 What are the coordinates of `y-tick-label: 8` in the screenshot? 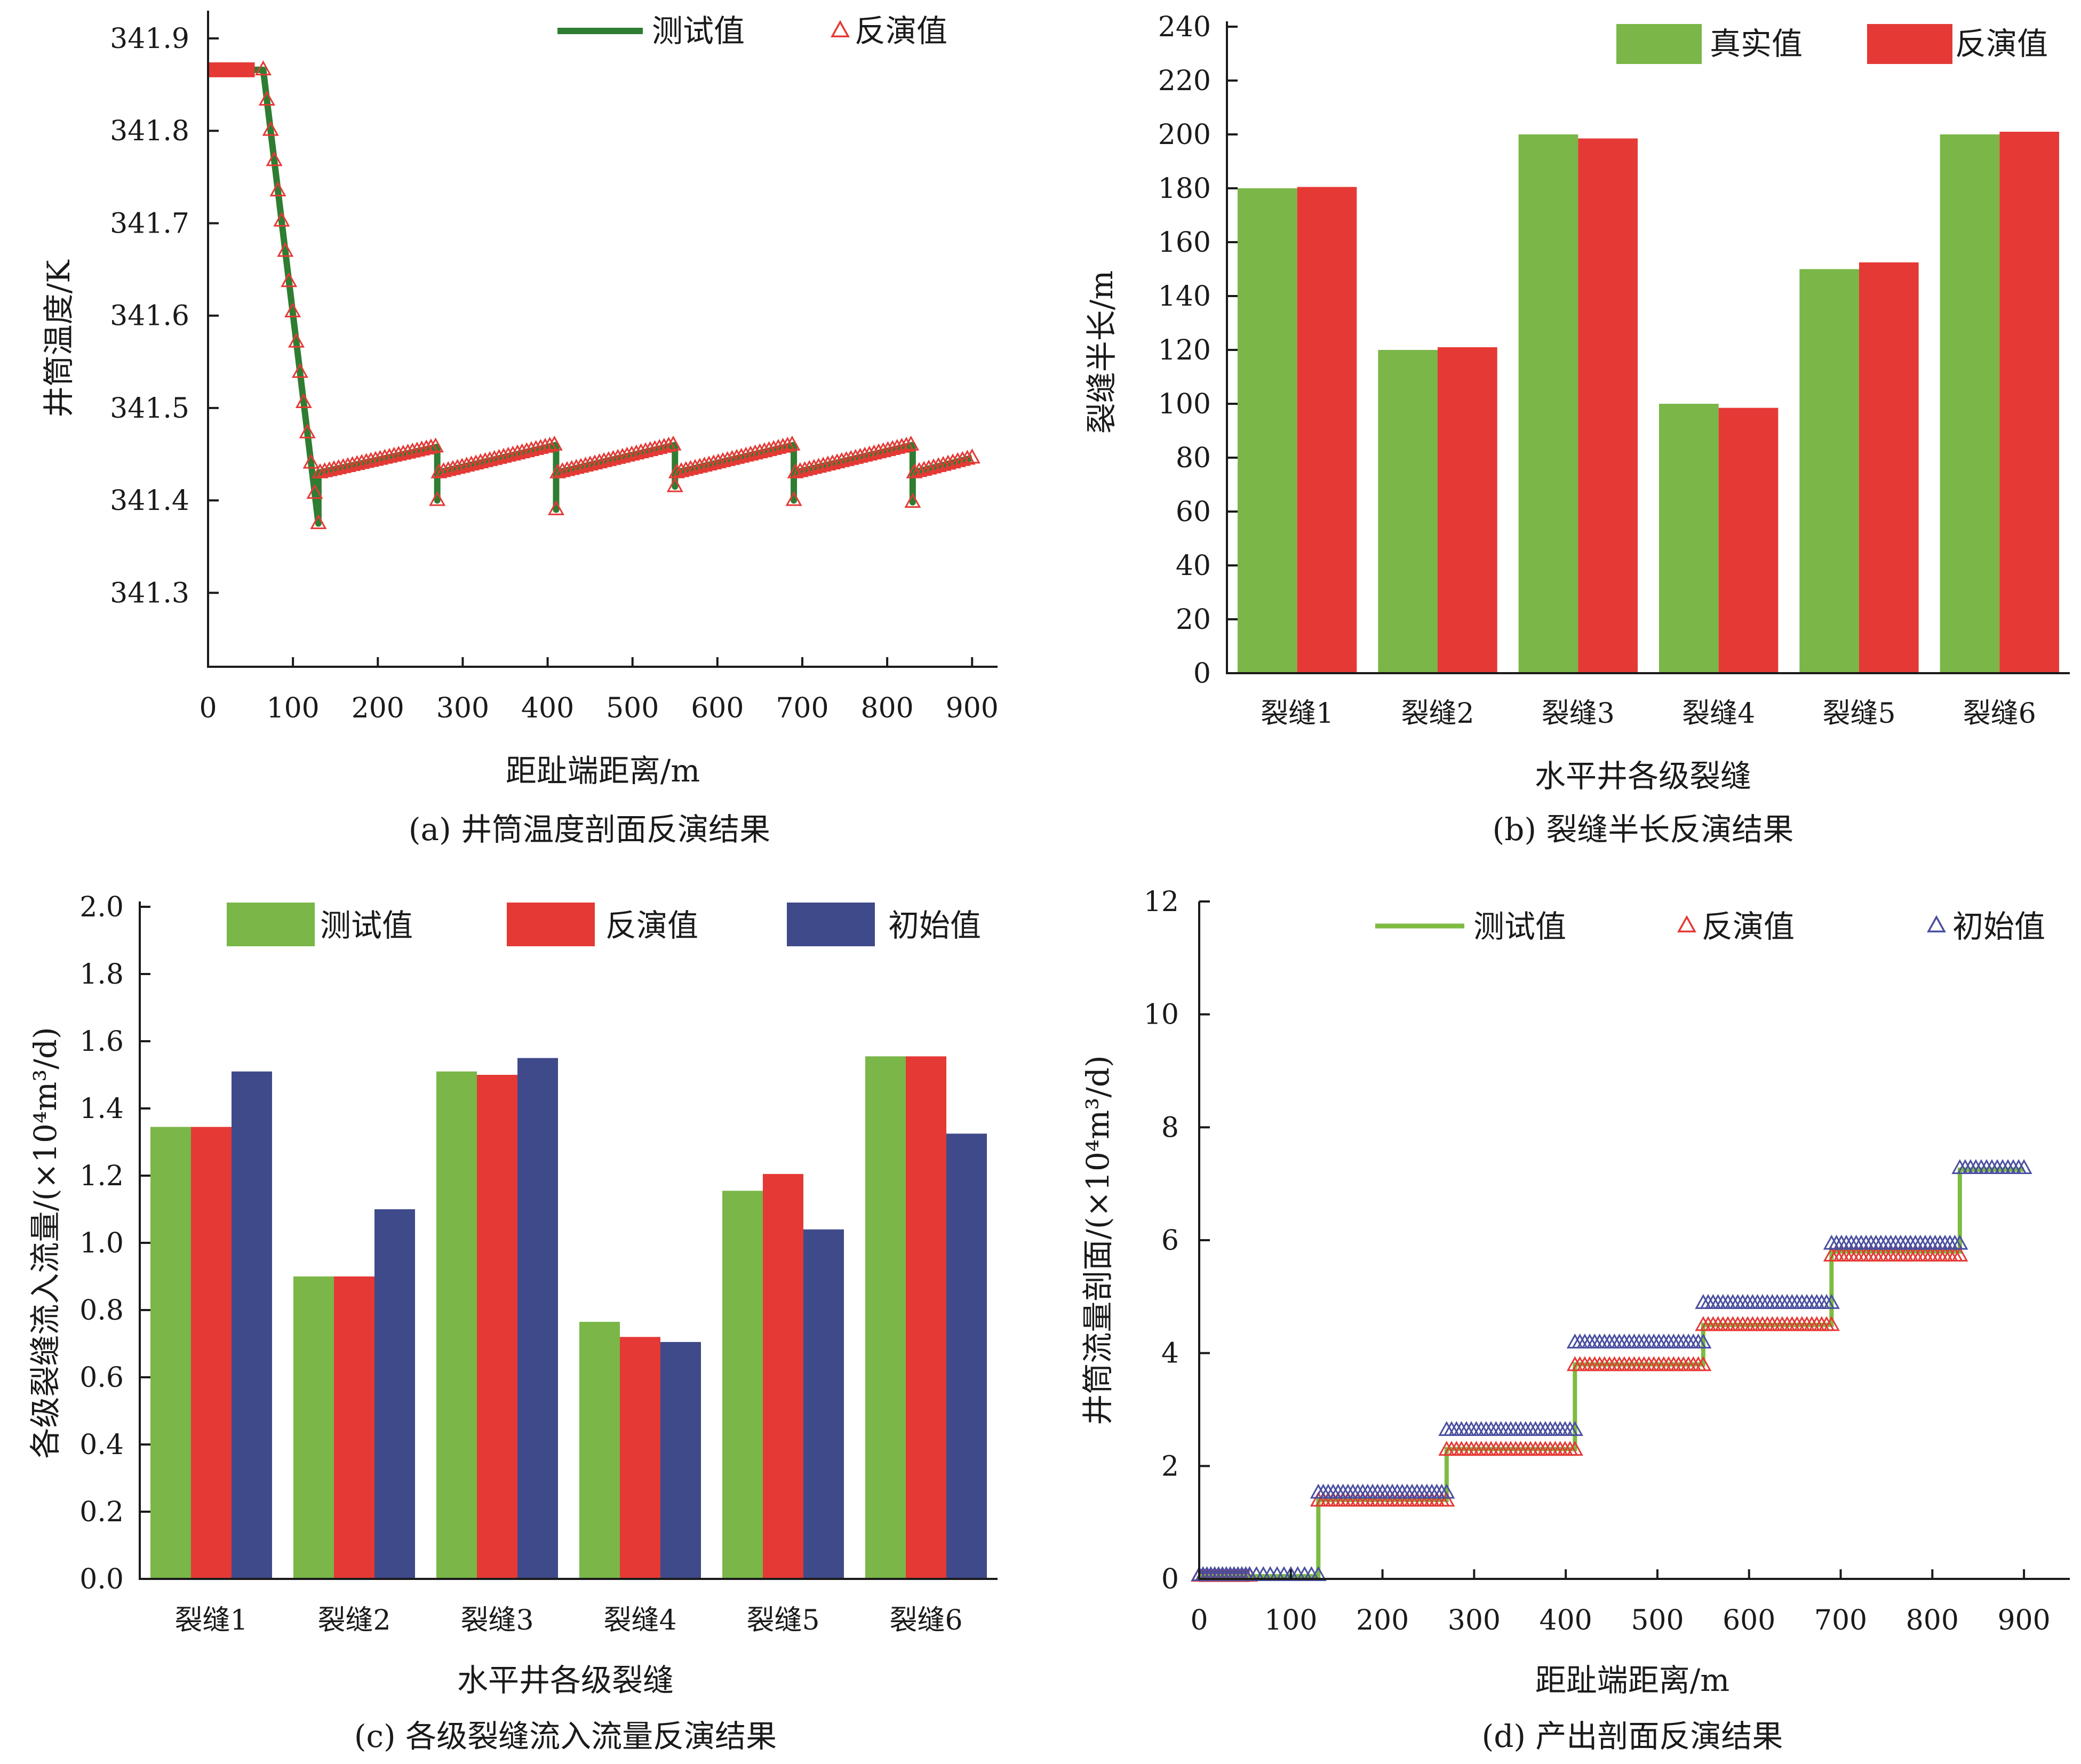 It's located at (1170, 1128).